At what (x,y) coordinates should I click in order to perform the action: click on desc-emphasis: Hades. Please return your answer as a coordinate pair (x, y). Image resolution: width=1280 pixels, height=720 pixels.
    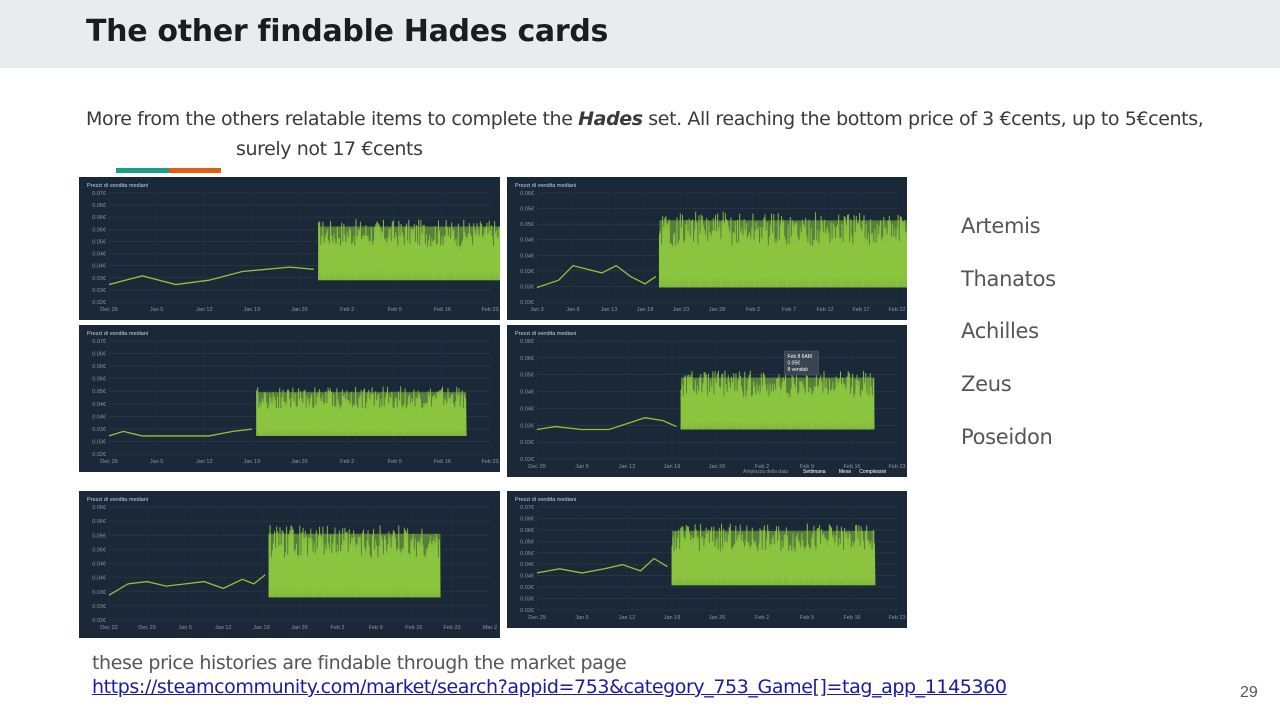
    Looking at the image, I should click on (610, 119).